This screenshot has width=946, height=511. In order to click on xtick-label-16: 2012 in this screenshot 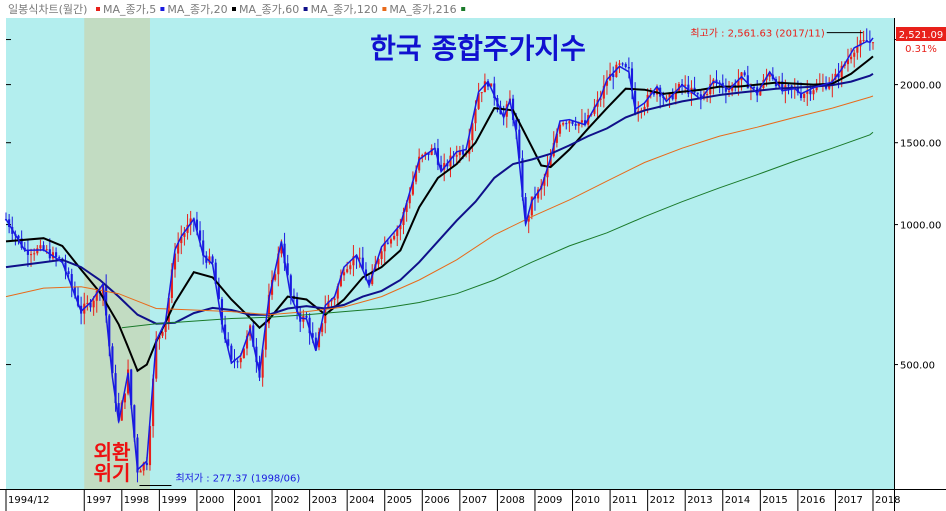, I will do `click(662, 500)`.